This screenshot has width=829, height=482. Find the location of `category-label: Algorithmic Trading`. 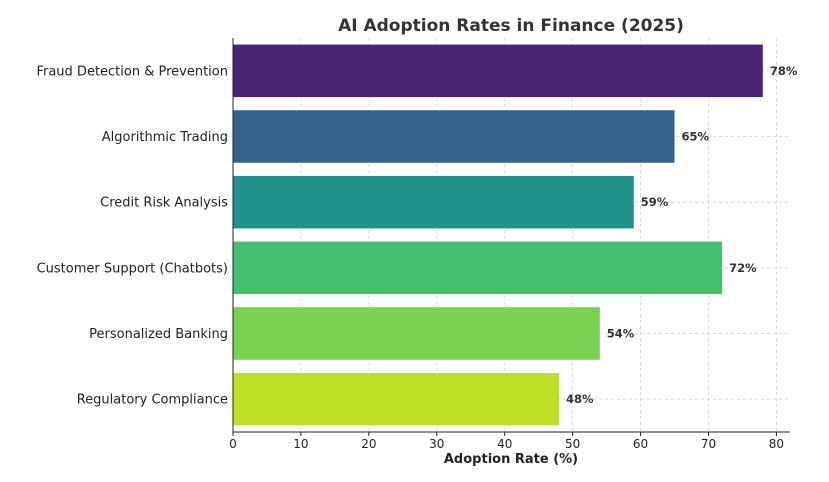

category-label: Algorithmic Trading is located at coordinates (165, 137).